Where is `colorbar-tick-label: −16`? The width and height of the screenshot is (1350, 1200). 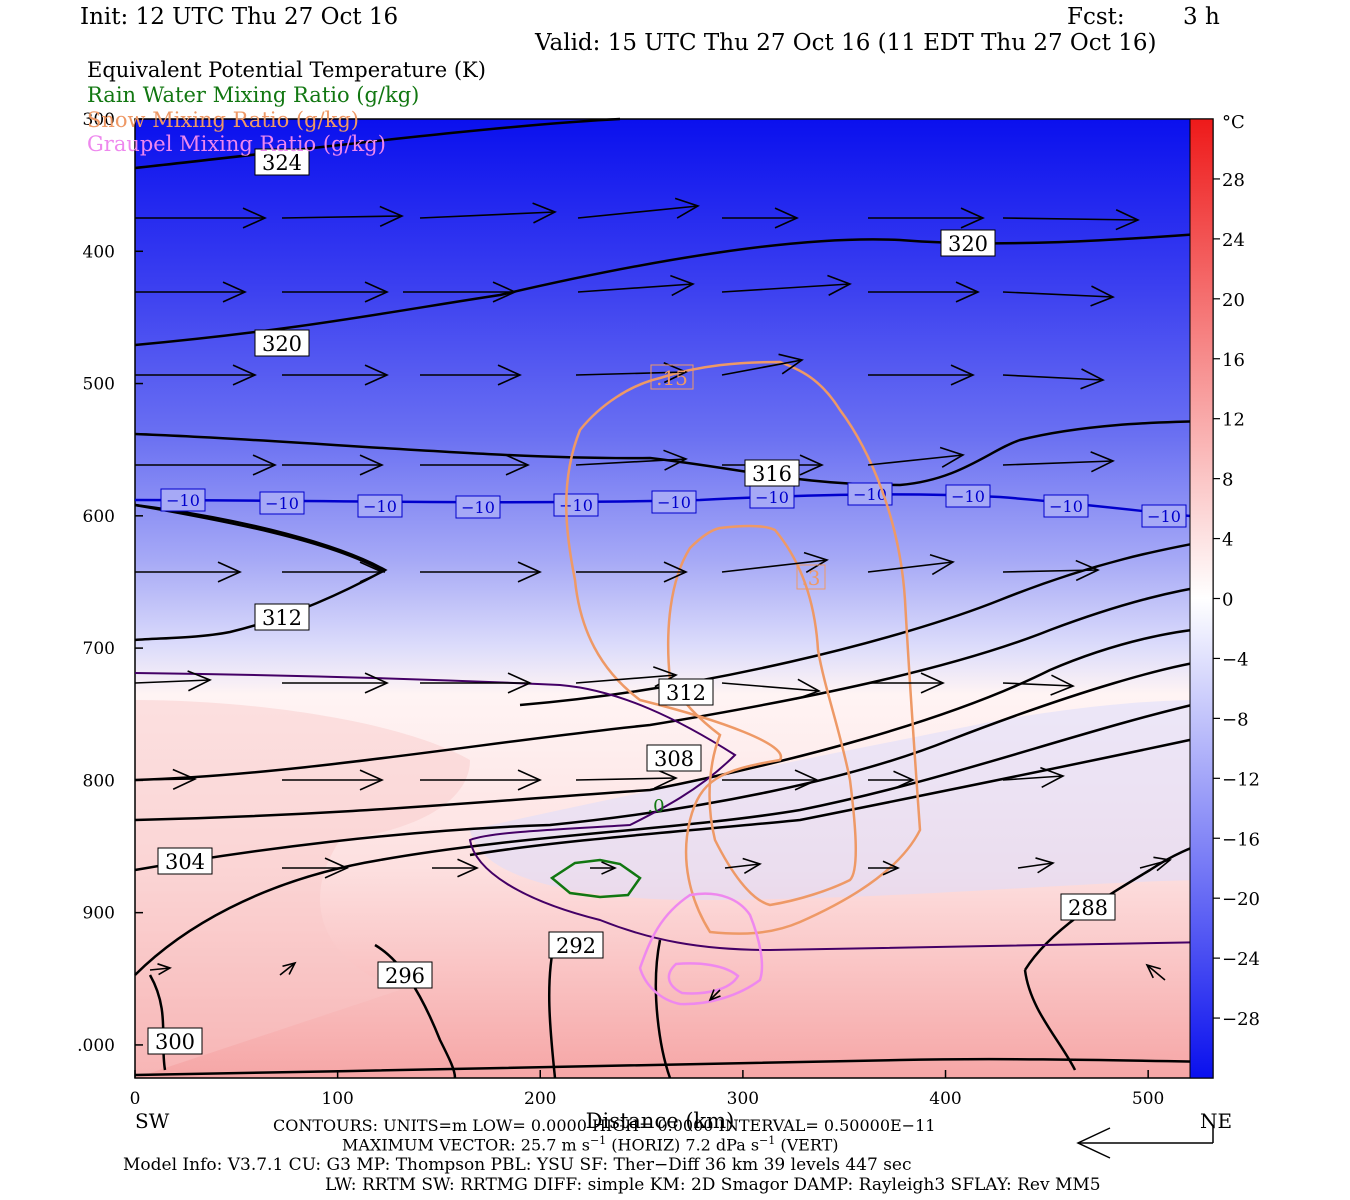 colorbar-tick-label: −16 is located at coordinates (1241, 839).